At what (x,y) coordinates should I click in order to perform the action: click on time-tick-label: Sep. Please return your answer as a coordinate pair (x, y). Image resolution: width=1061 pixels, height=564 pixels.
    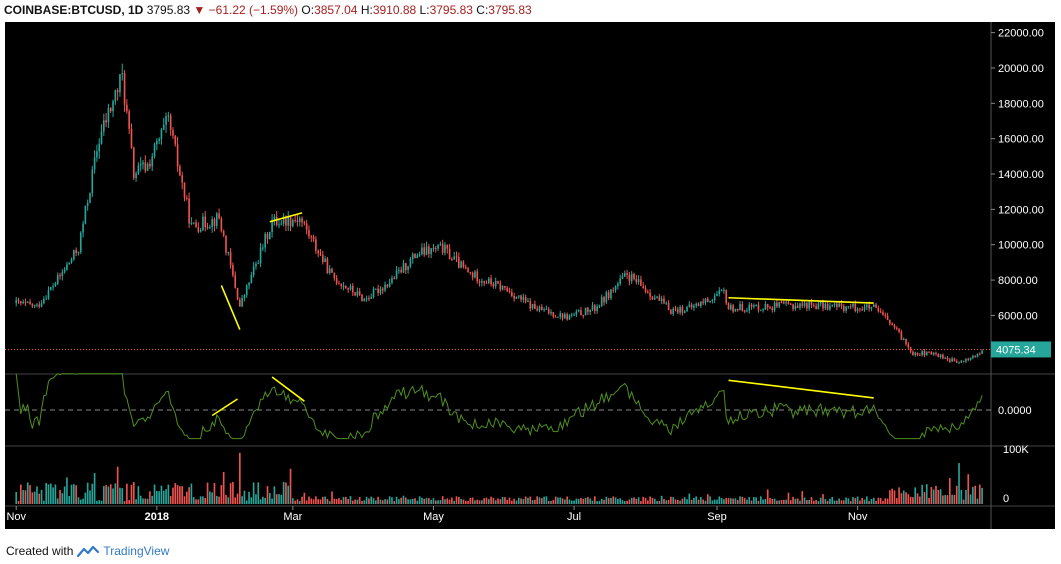
    Looking at the image, I should click on (717, 517).